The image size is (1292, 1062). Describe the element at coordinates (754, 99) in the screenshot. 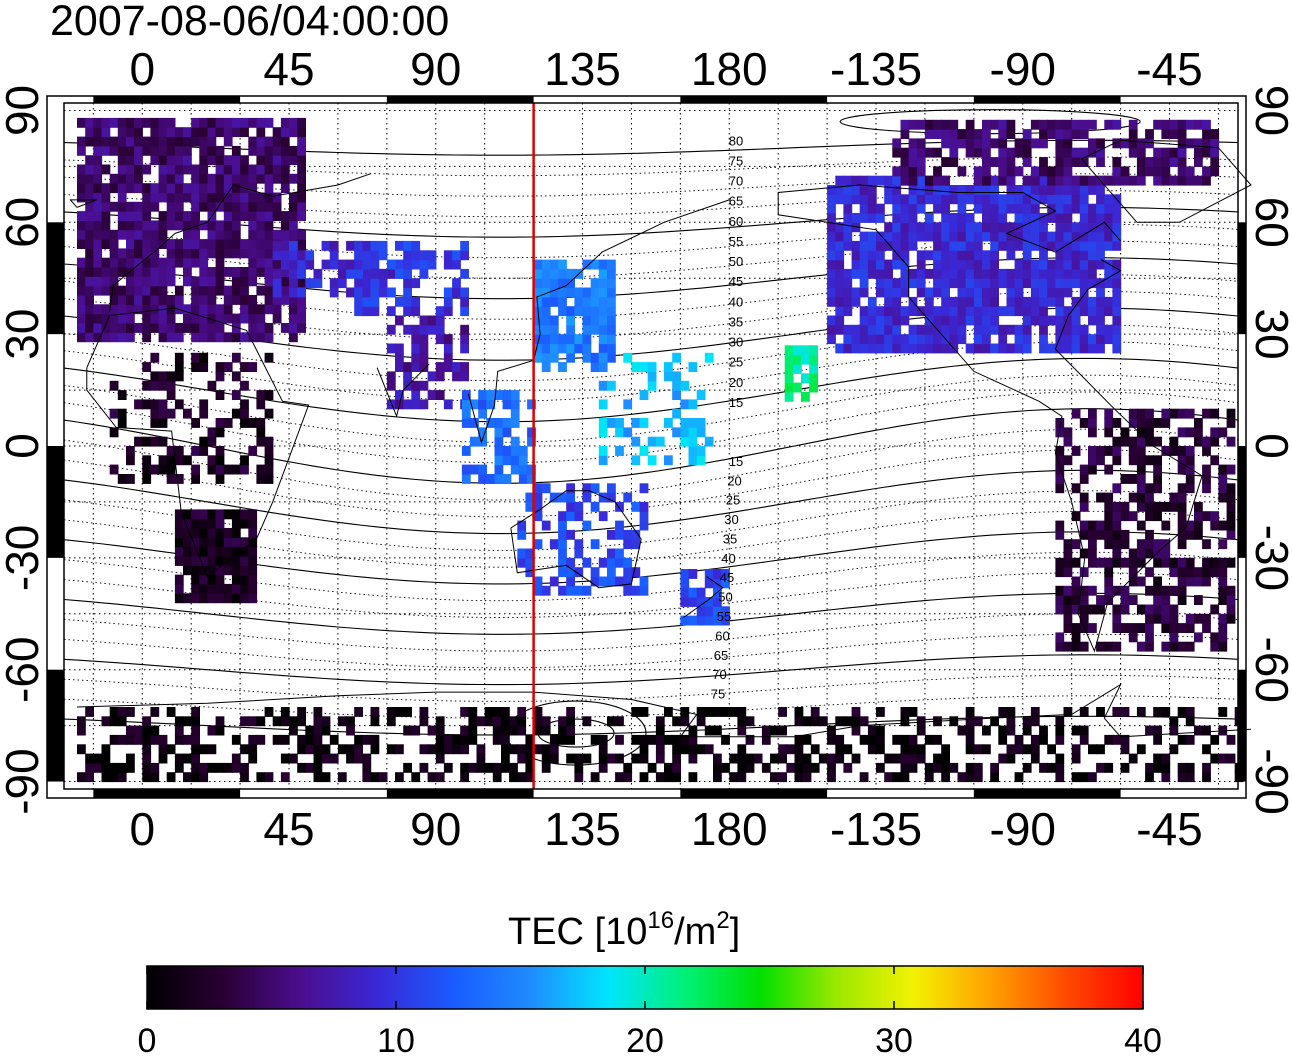

I see `frame-bar-top` at that location.